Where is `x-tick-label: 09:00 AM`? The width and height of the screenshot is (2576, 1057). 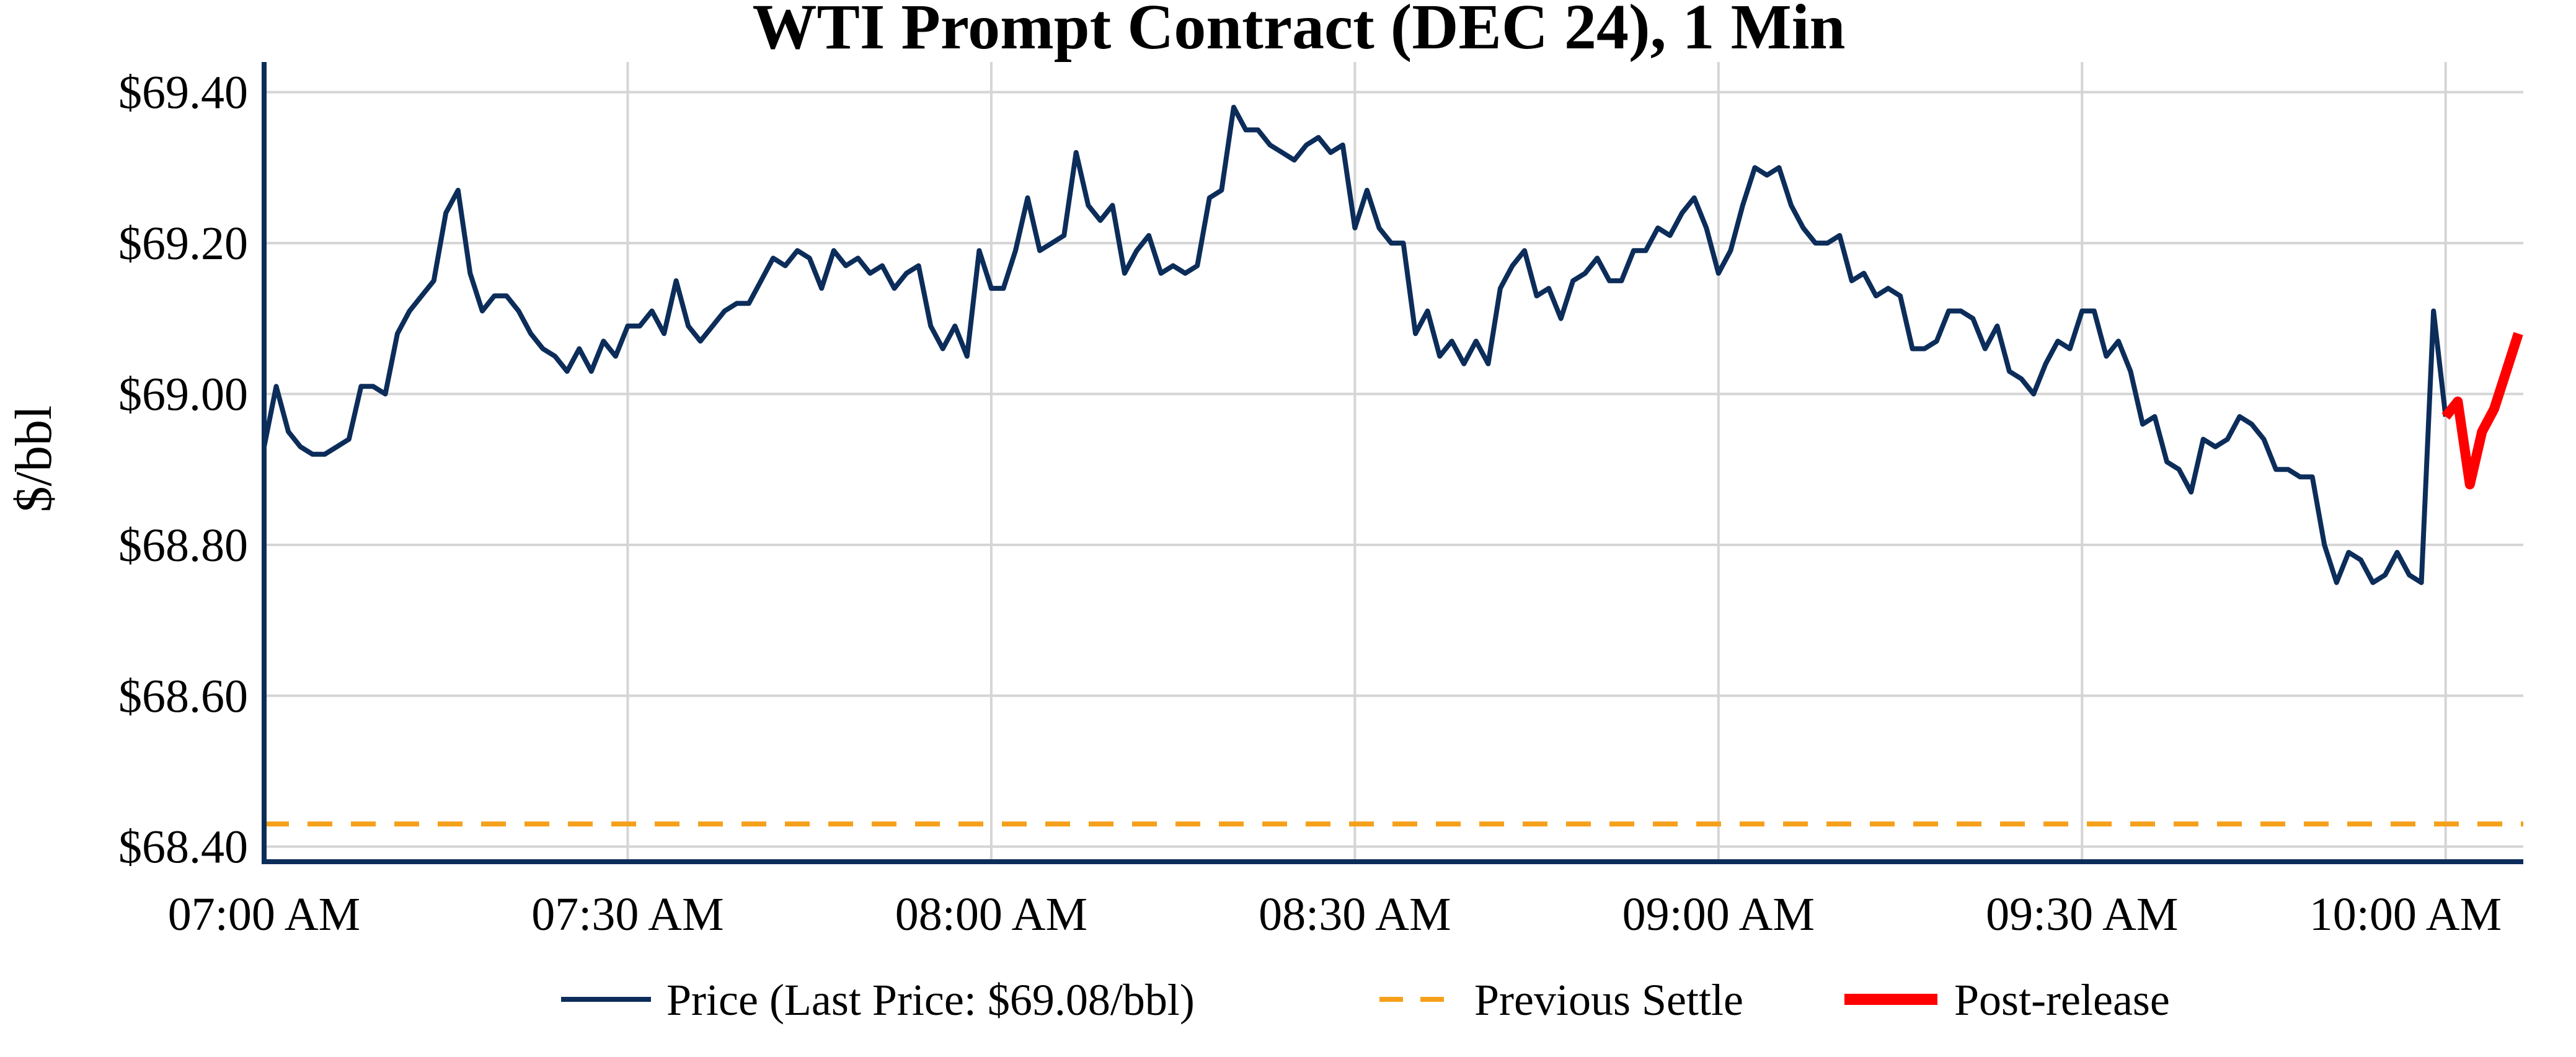
x-tick-label: 09:00 AM is located at coordinates (1718, 914).